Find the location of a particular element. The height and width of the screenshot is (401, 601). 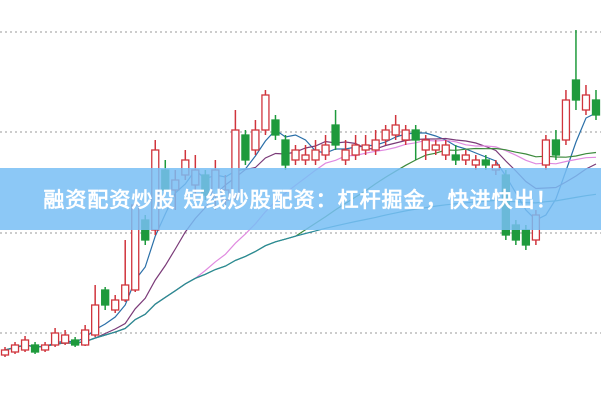

banner-title: 融资配资炒股 短线炒股配资：杠杆掘金，快进快出！ is located at coordinates (300, 200).